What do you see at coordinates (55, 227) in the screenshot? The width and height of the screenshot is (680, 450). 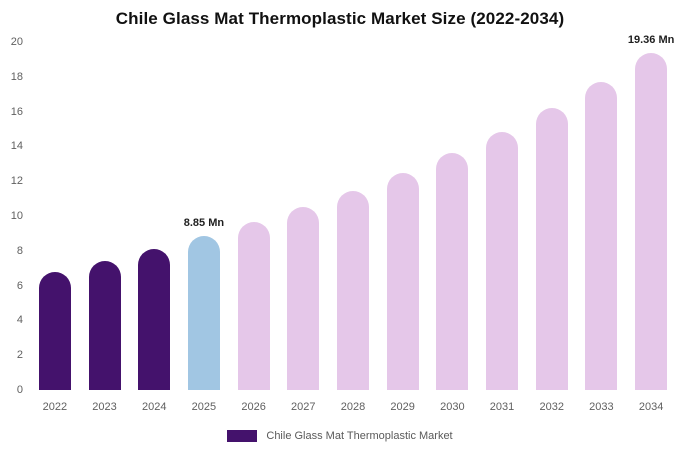 I see `bar-column: 2022` at bounding box center [55, 227].